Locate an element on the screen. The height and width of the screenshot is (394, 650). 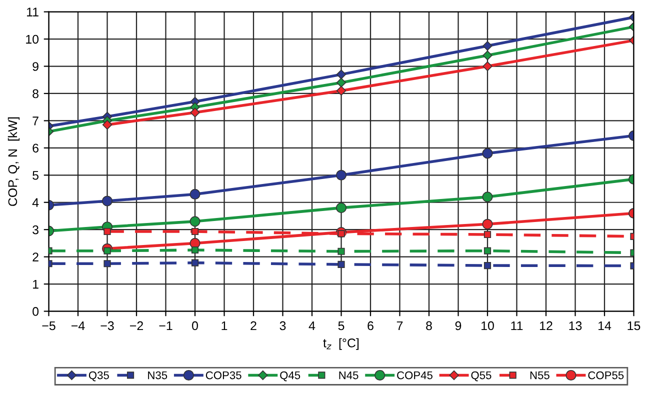
legend-label: Q55 is located at coordinates (481, 376).